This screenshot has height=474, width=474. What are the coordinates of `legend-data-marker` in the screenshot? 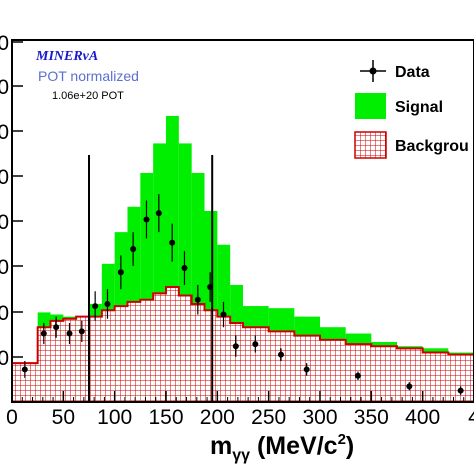 It's located at (373, 71).